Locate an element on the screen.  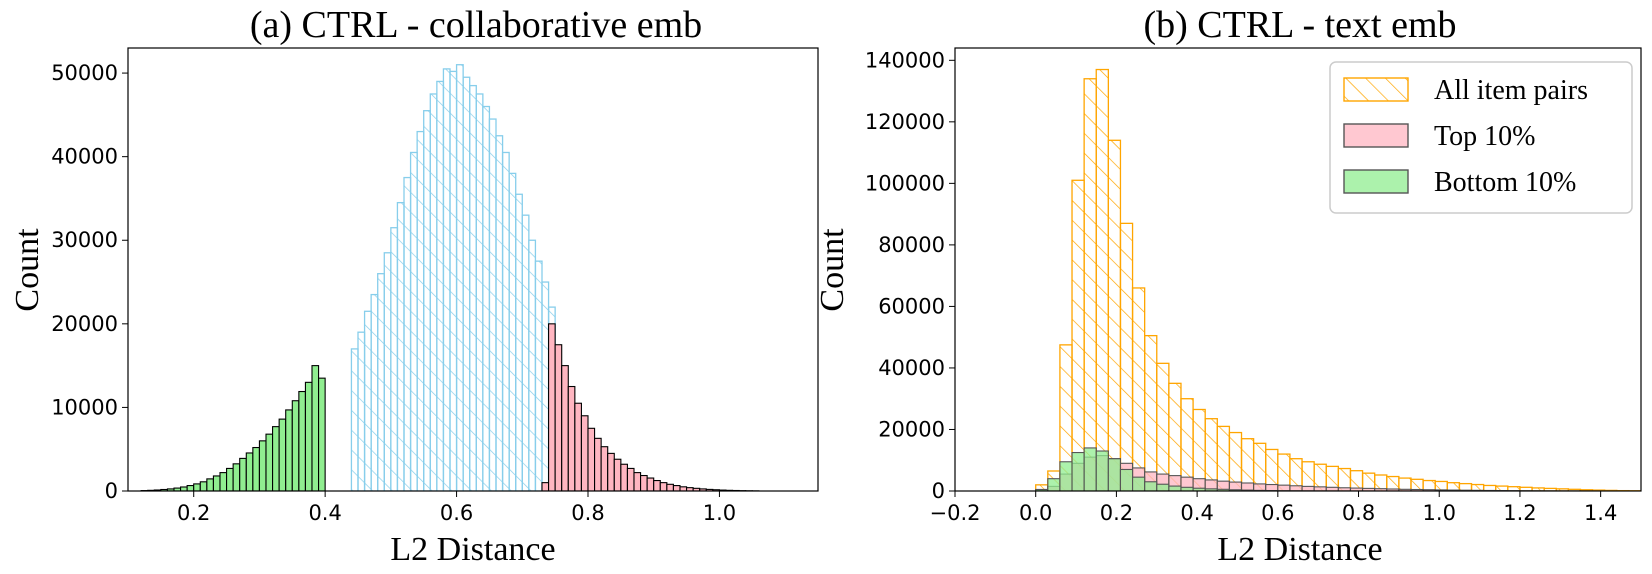
legend-label-all-pairs: All item pairs is located at coordinates (1511, 90).